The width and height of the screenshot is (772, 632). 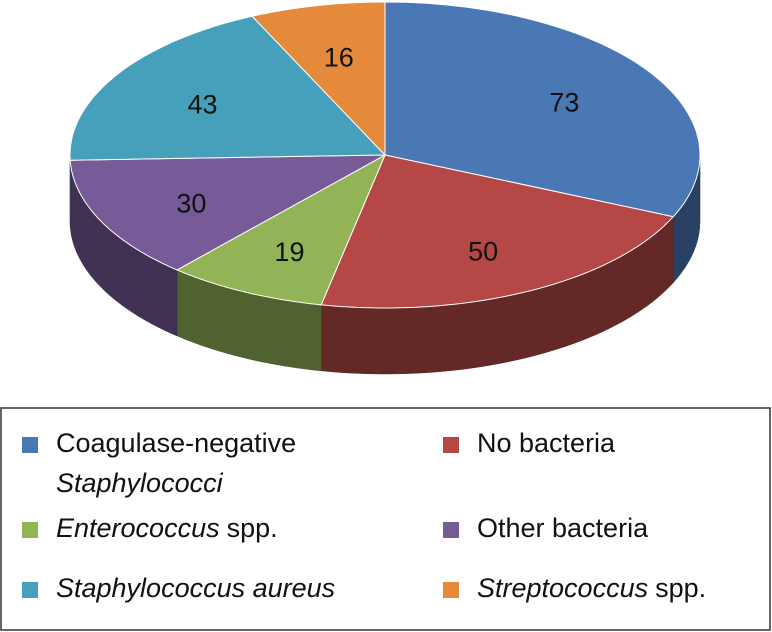 What do you see at coordinates (339, 58) in the screenshot?
I see `value-label: 16` at bounding box center [339, 58].